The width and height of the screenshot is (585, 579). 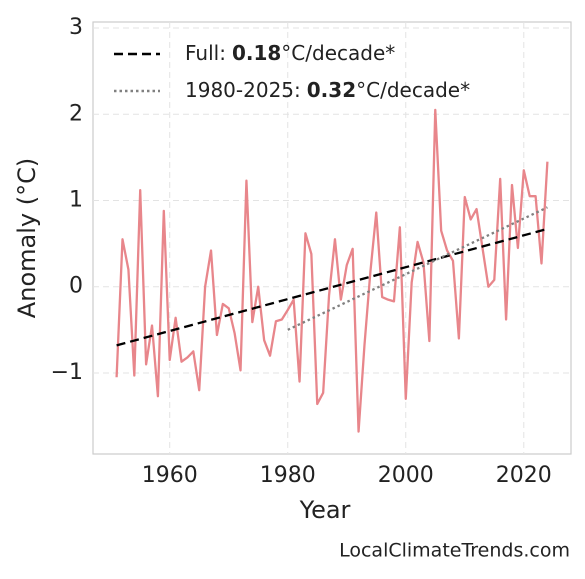 I want to click on x-tick-label: 1980, so click(x=288, y=475).